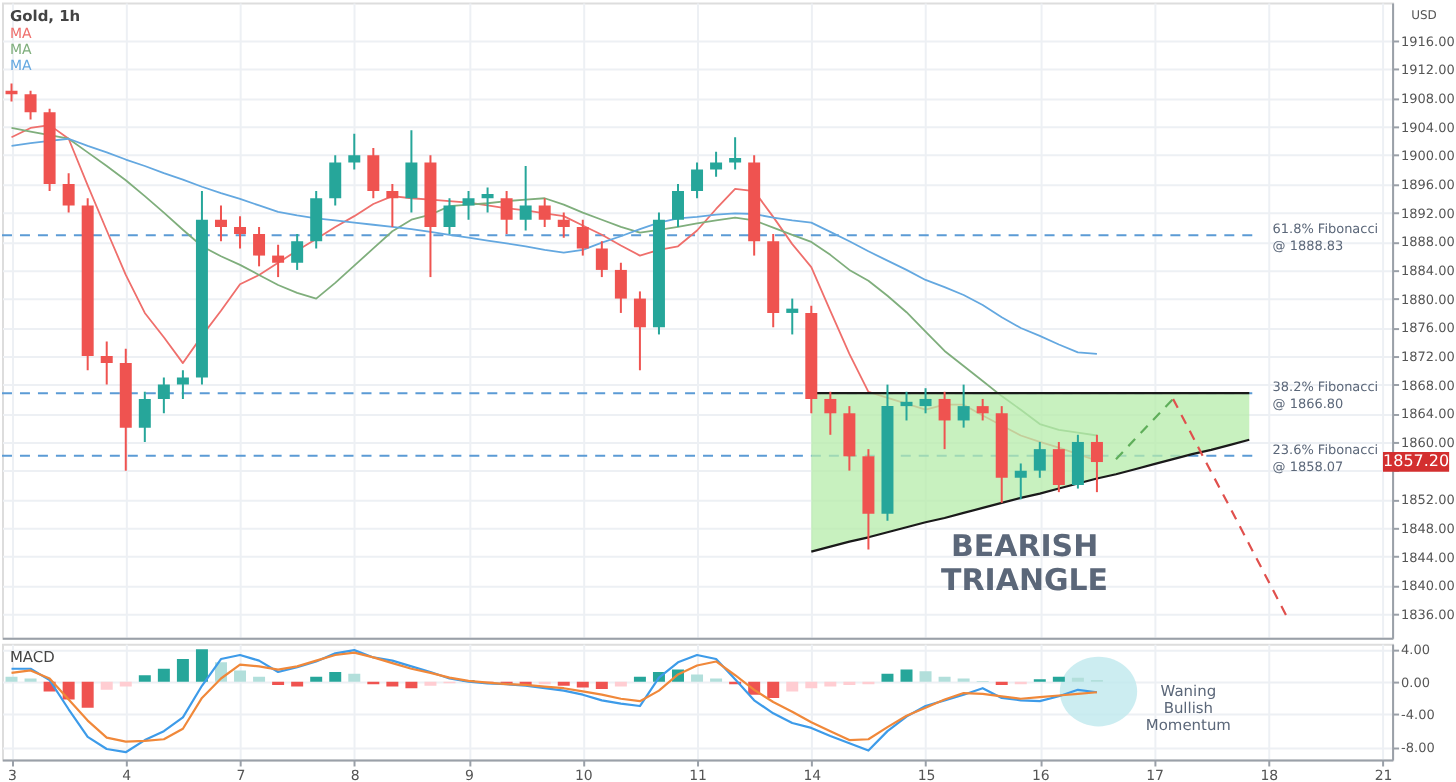  I want to click on annotation: BEARISH TRIANGLE, so click(1025, 563).